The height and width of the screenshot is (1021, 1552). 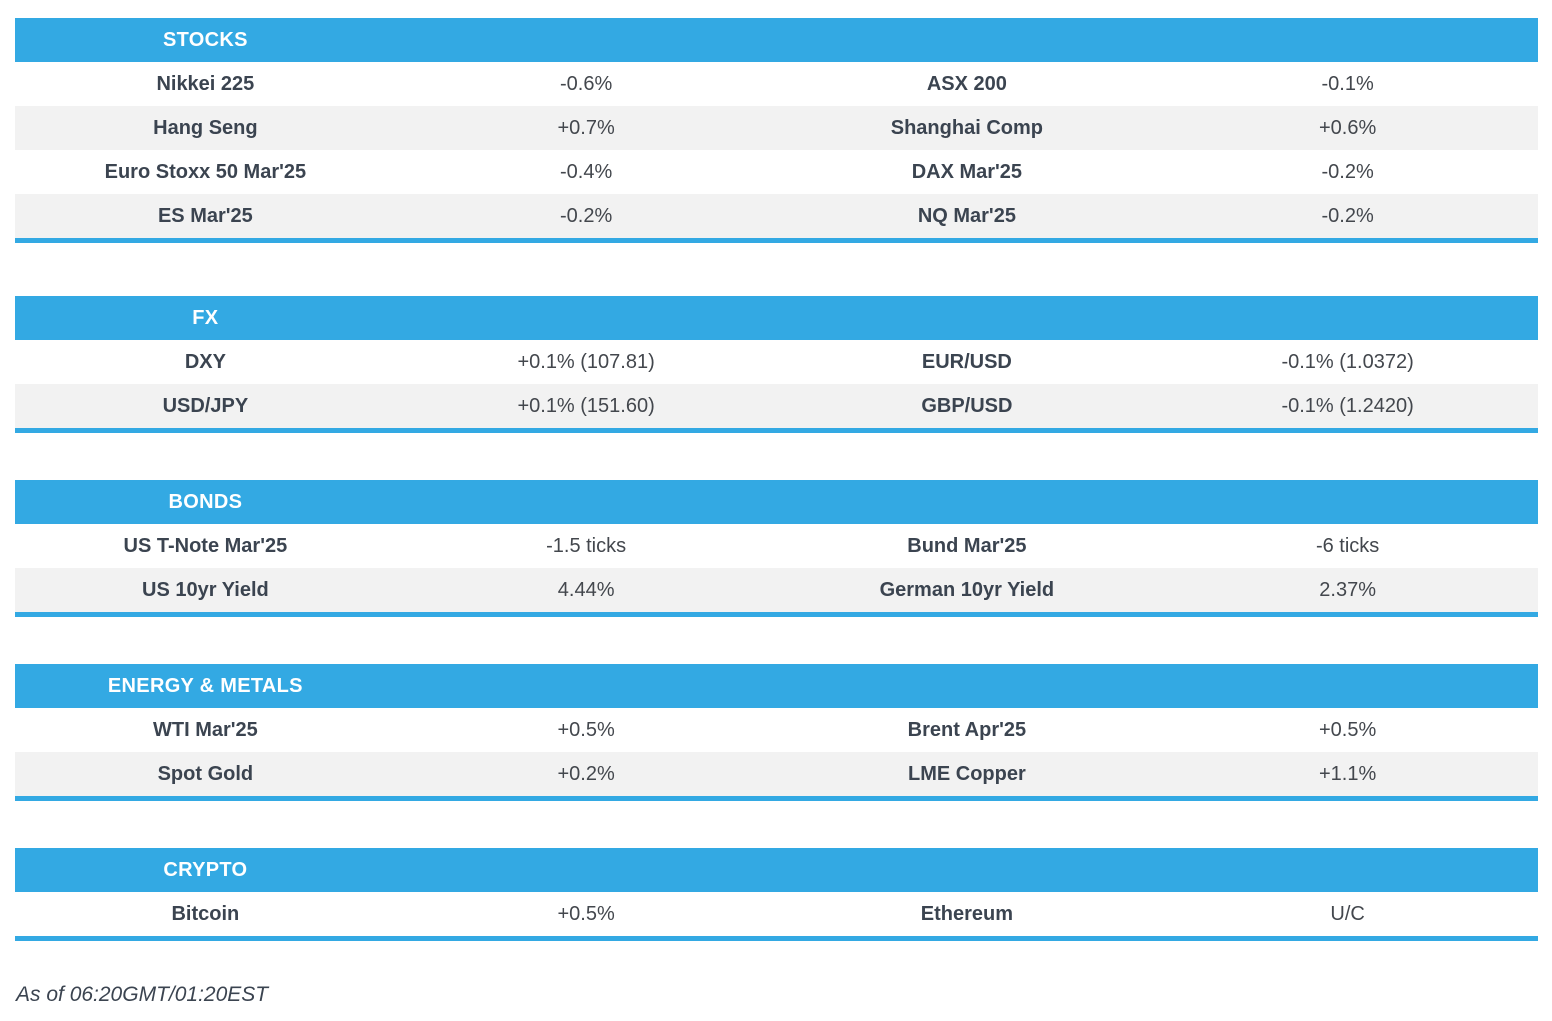 I want to click on market-row: DXY +0.1% (107.81) EUR/USD -0.1% (1.0372), so click(x=776, y=362).